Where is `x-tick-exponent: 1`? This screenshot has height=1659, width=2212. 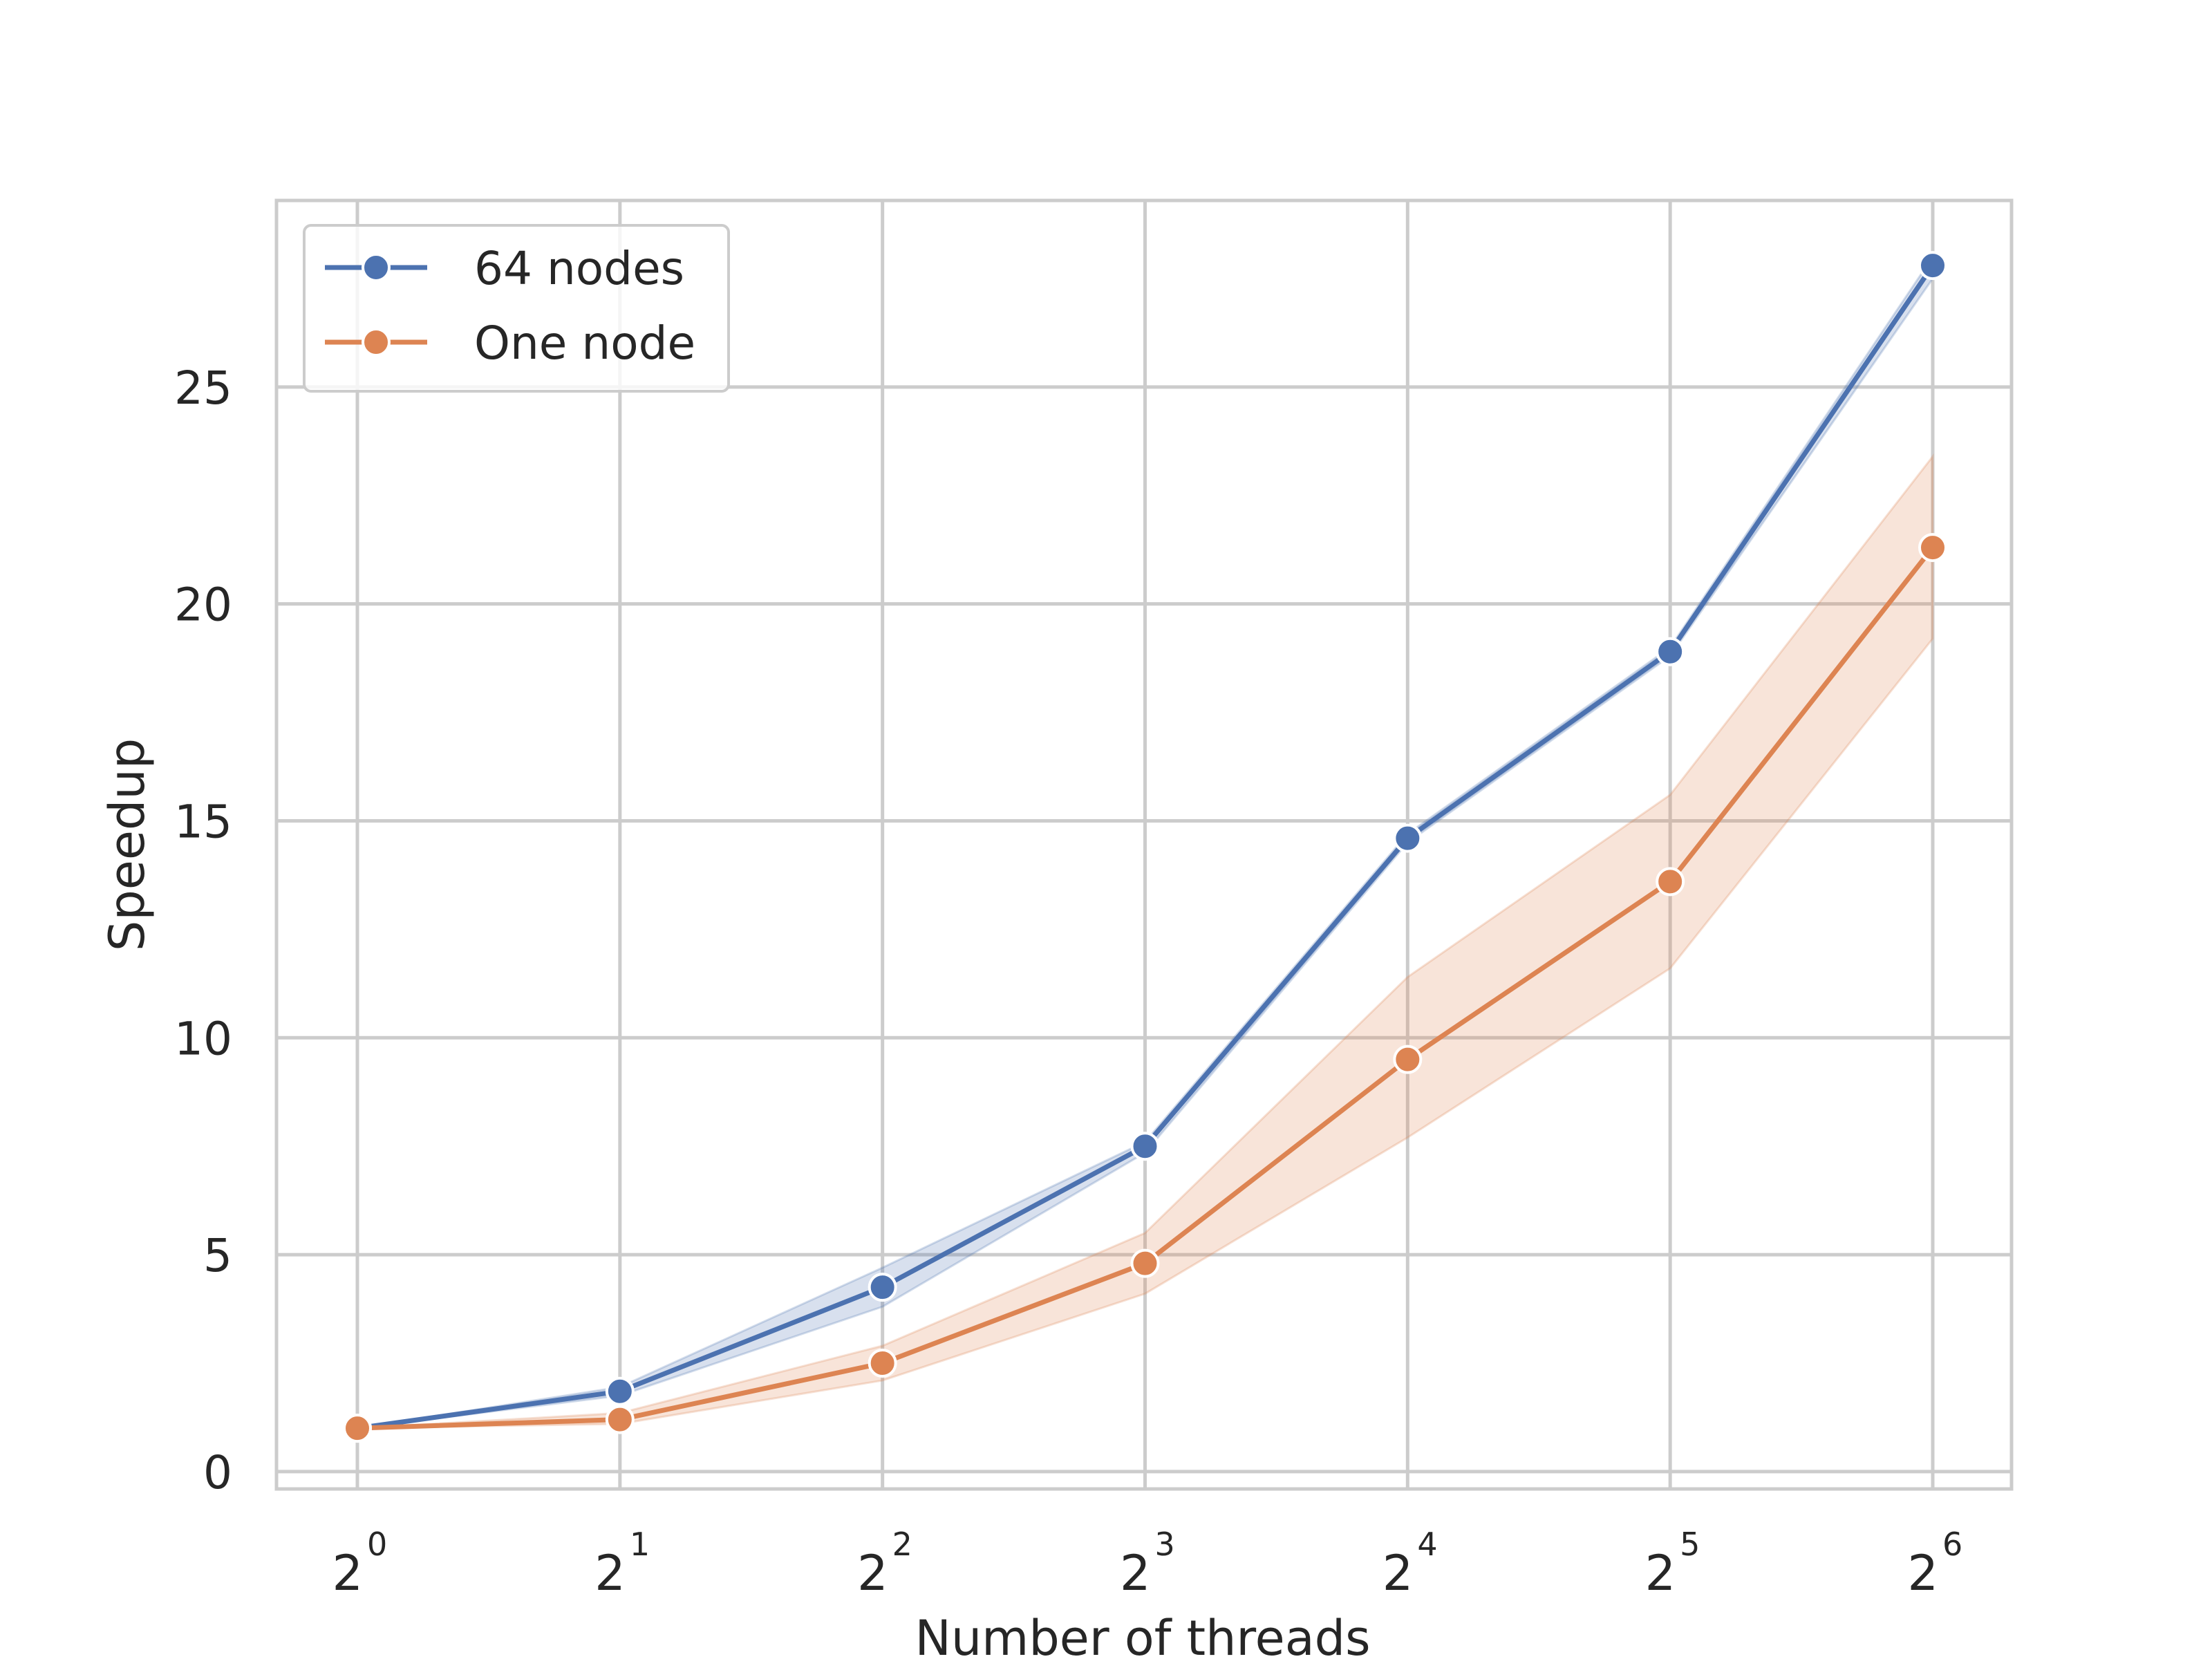 x-tick-exponent: 1 is located at coordinates (640, 1544).